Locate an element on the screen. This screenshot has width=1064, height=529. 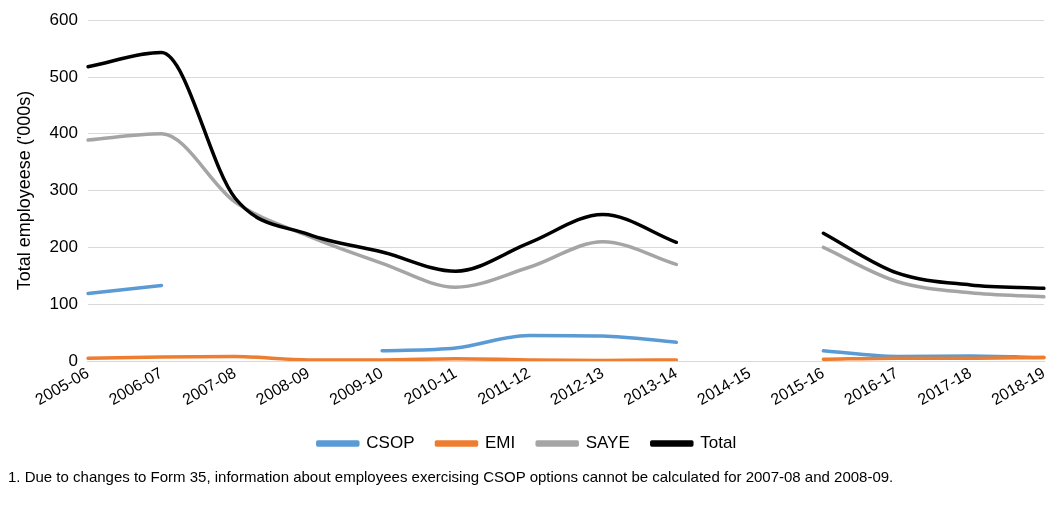
y-axis-title: Total employeese ('000s) is located at coordinates (23, 190).